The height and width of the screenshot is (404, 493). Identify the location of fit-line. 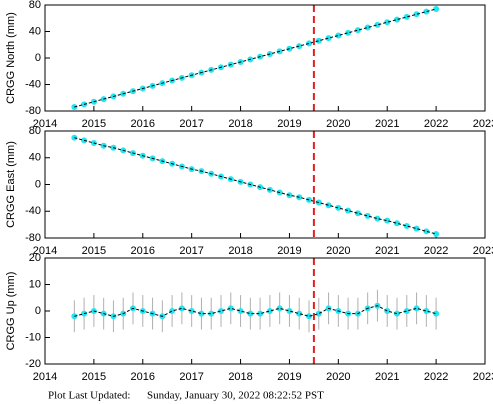
(255, 311).